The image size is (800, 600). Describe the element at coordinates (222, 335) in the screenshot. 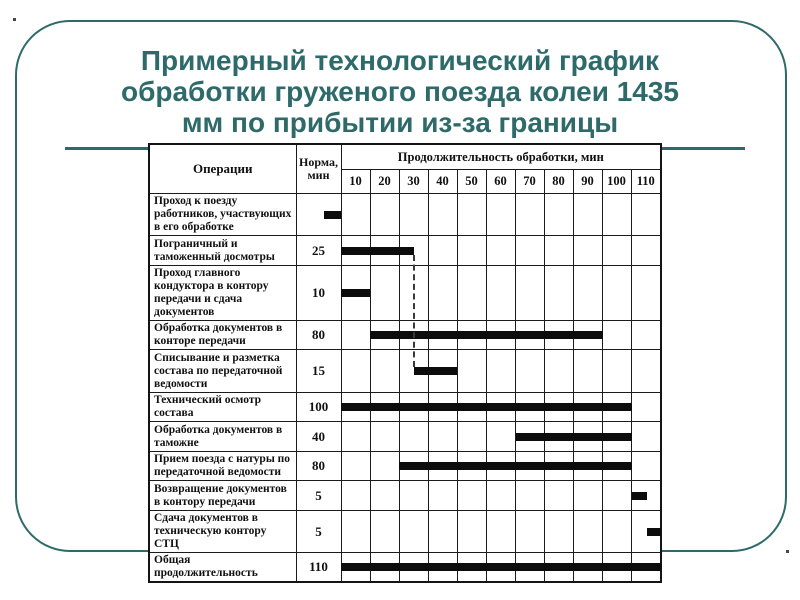

I see `operation-label: Обработка документов в конторе передачи` at that location.